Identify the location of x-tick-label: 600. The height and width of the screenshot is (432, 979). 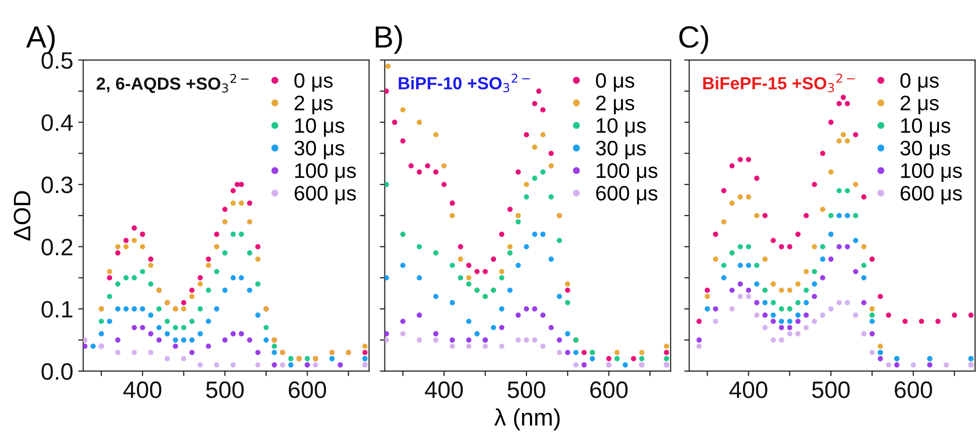
(307, 389).